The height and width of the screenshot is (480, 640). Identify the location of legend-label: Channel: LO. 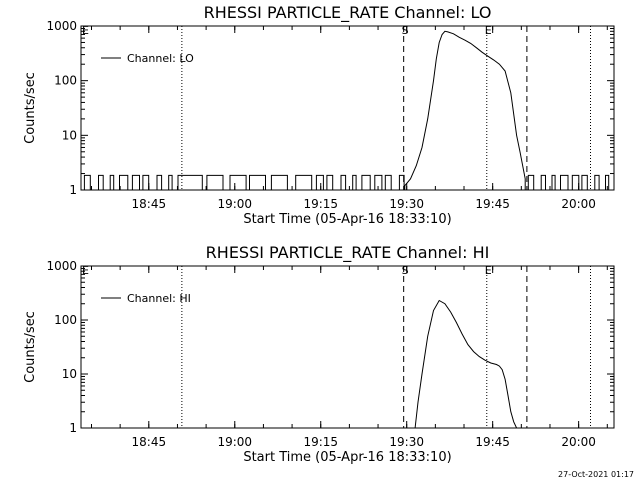
(160, 58).